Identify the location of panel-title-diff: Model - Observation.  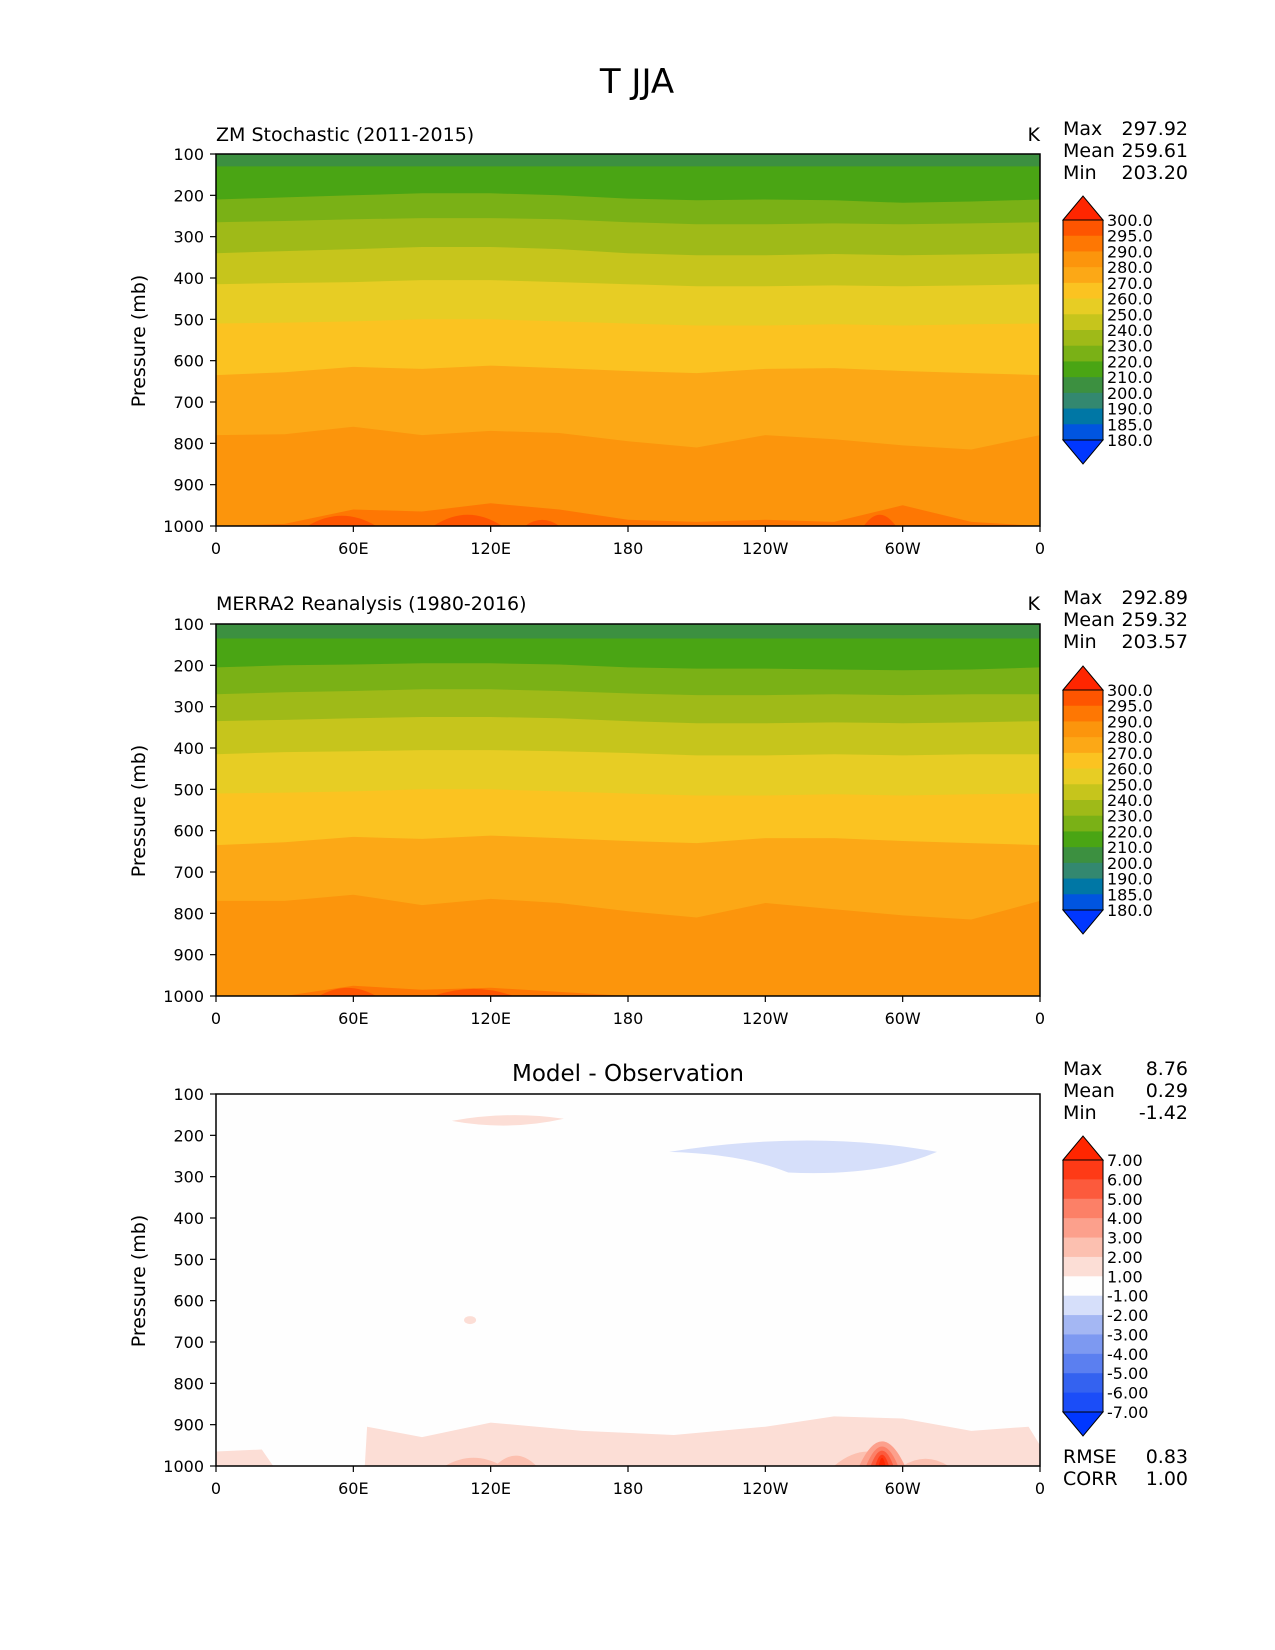
(628, 1074).